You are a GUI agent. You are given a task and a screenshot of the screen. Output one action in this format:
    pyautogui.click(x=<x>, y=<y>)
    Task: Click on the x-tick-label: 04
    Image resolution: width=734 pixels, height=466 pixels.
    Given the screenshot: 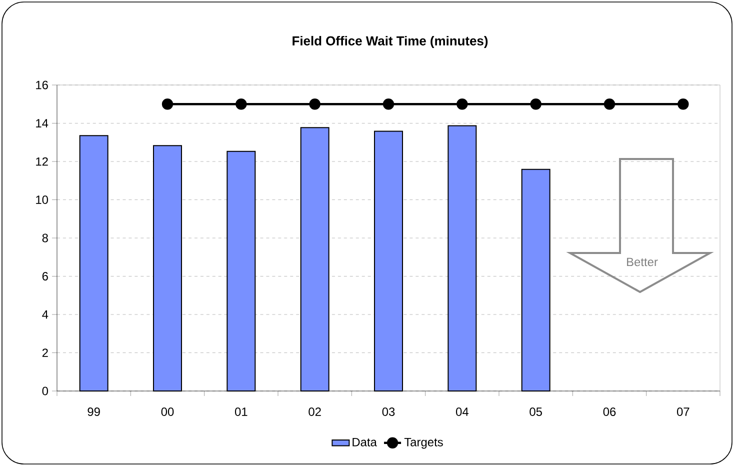 What is the action you would take?
    pyautogui.click(x=462, y=412)
    